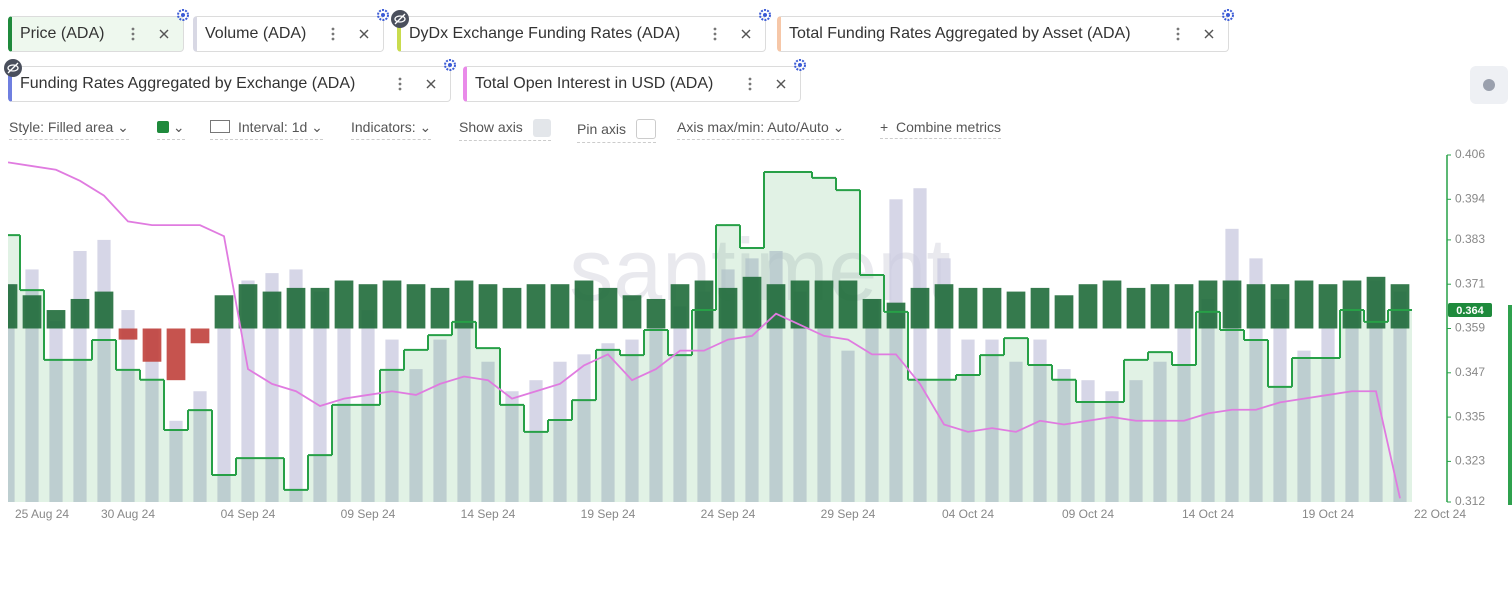 The height and width of the screenshot is (607, 1512). I want to click on metric-tab: Total Open Interest in USD (ADA), so click(634, 80).